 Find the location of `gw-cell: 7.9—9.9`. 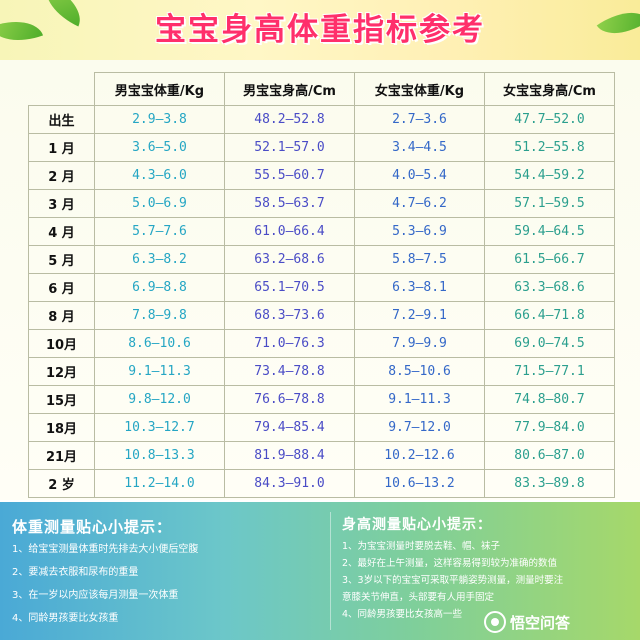

gw-cell: 7.9—9.9 is located at coordinates (419, 343).